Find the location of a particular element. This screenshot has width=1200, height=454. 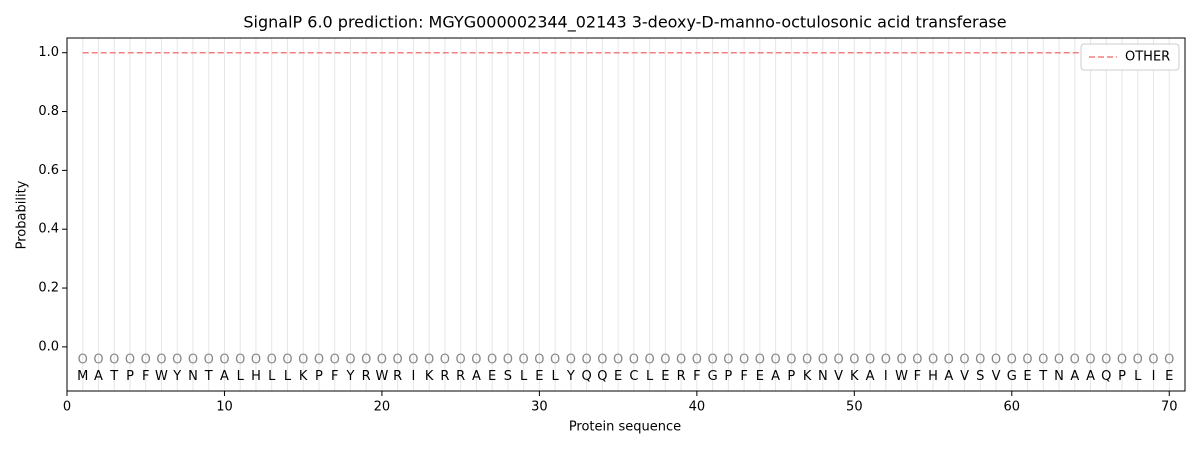

x-tick-label: 20 is located at coordinates (382, 407).